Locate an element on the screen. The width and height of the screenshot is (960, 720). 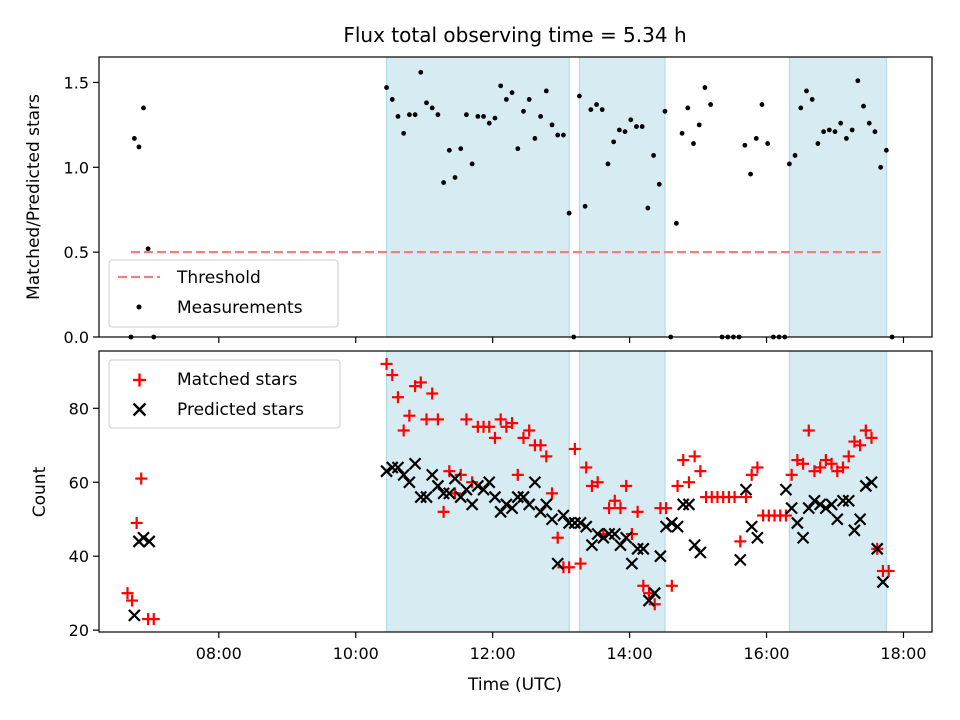
x-tick-label: 10:00 is located at coordinates (356, 653).